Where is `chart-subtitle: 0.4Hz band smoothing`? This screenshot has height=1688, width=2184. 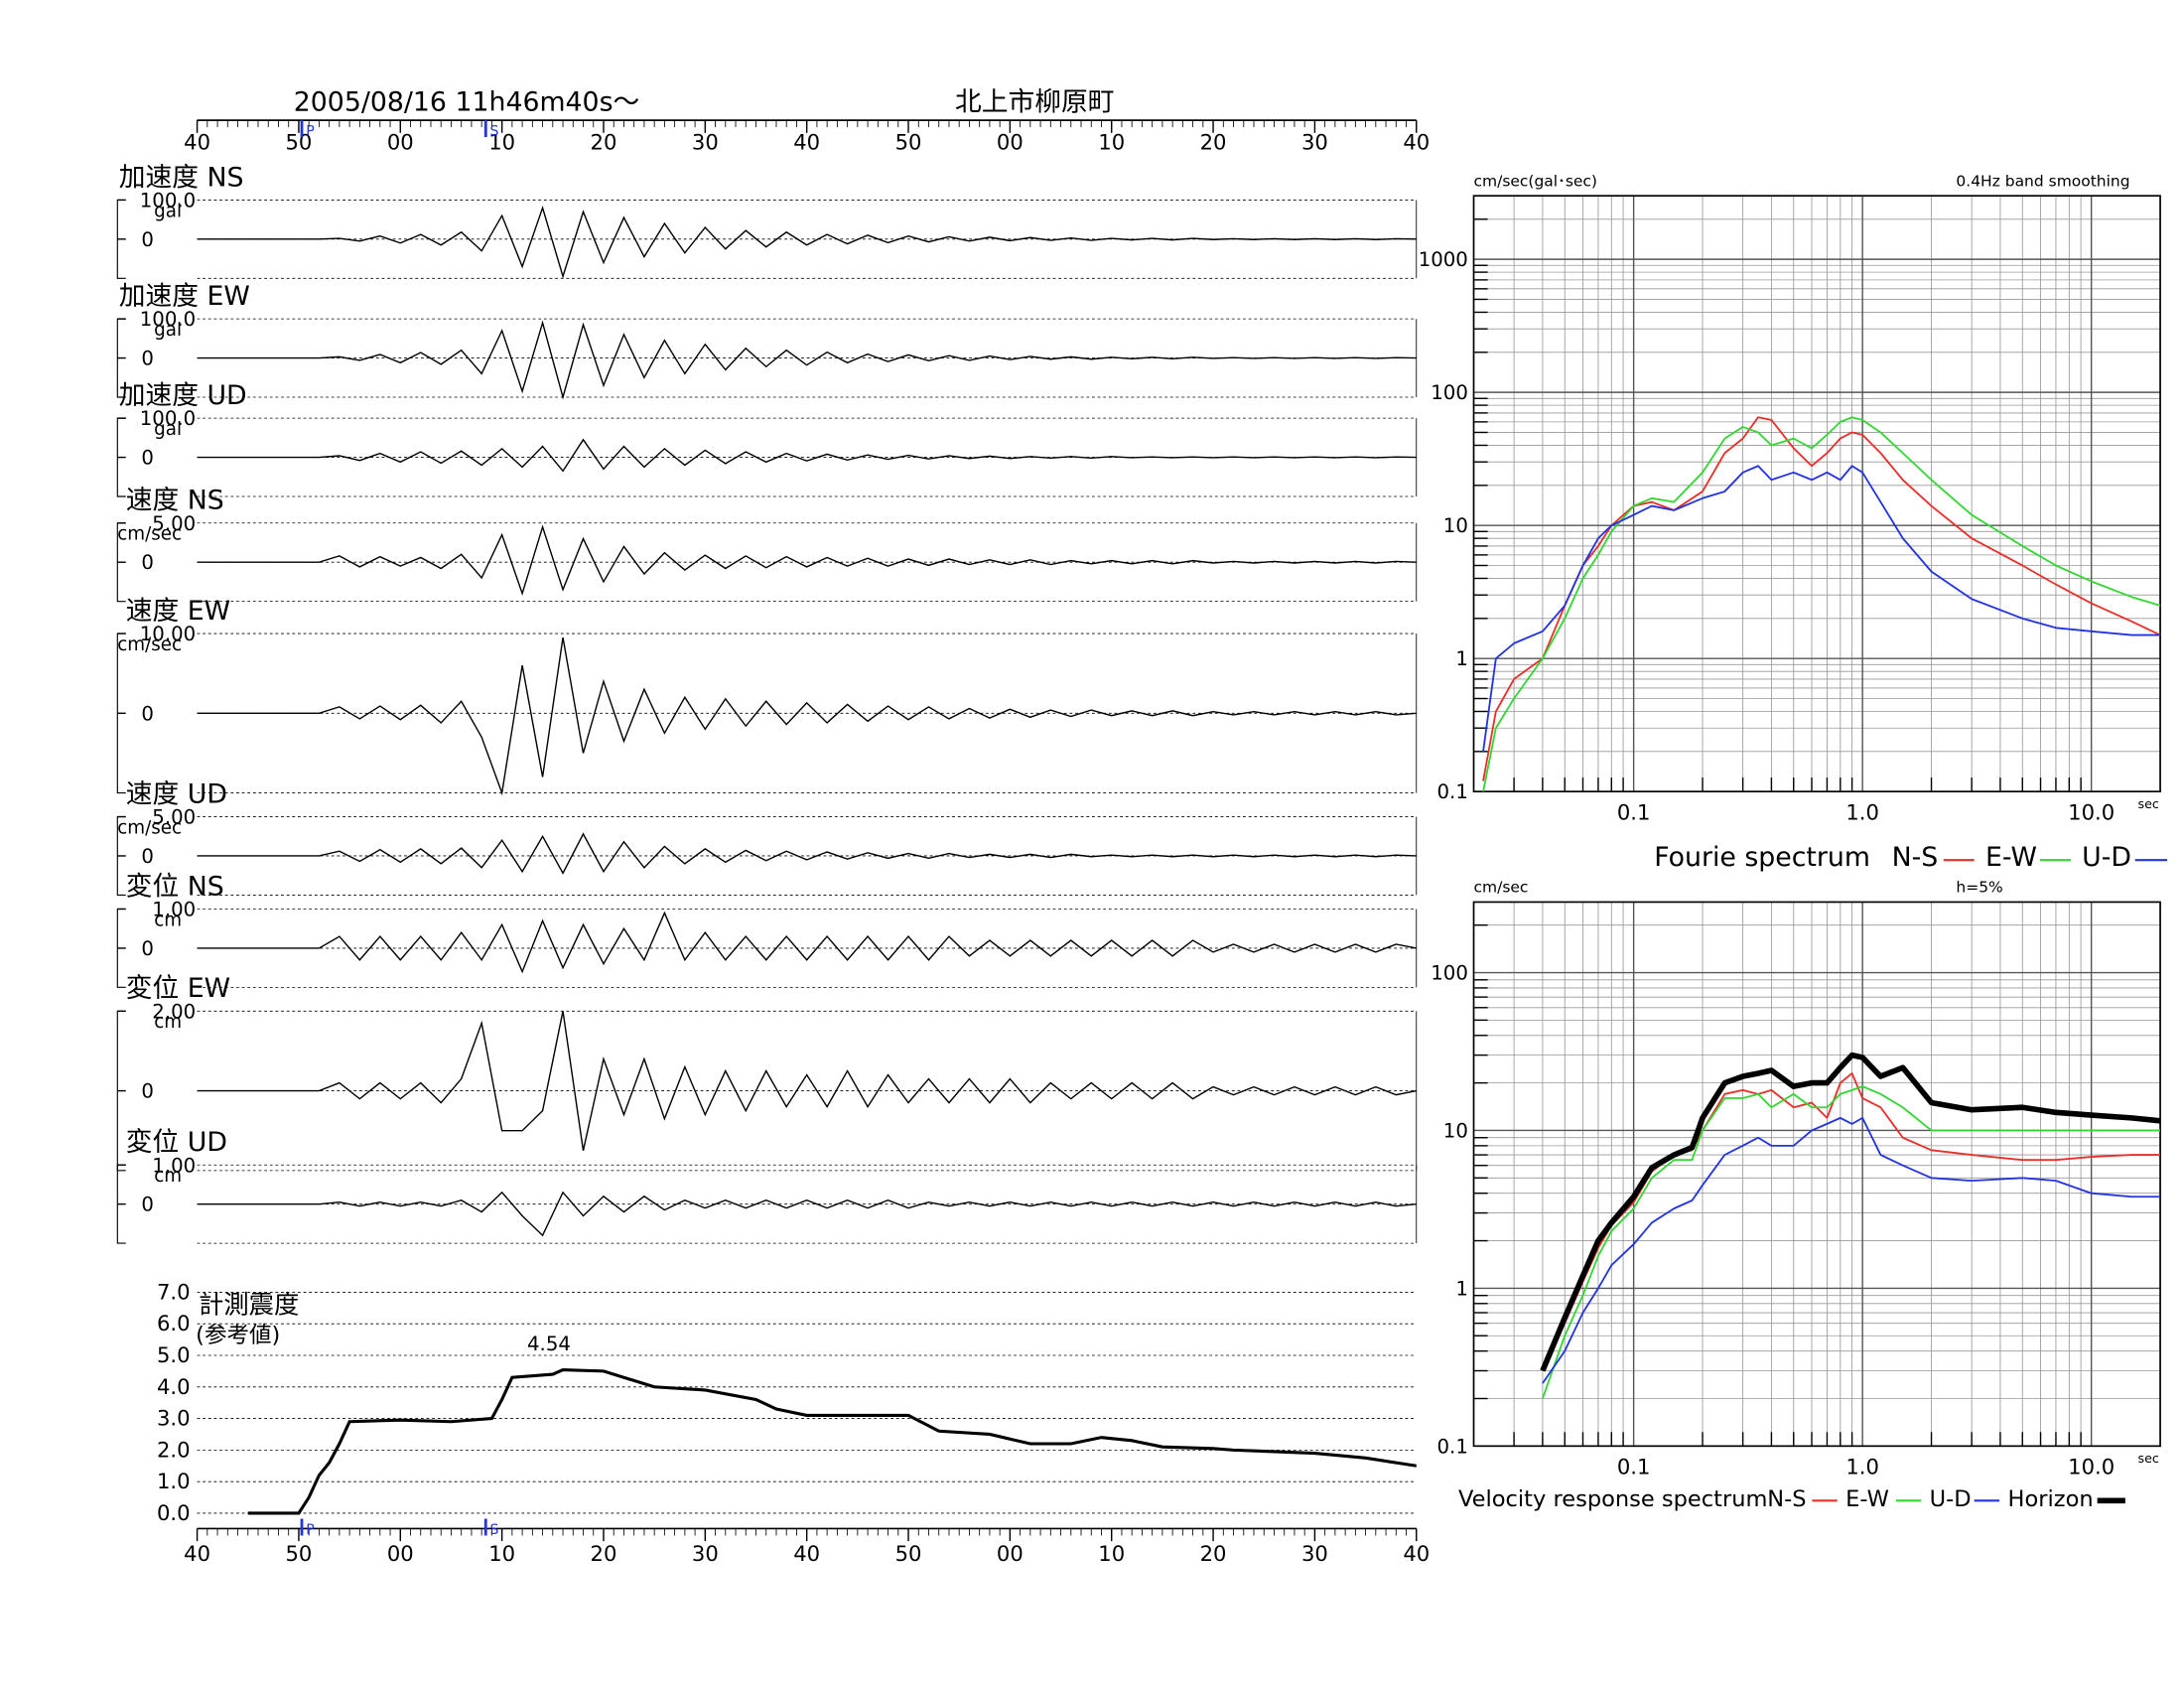 chart-subtitle: 0.4Hz band smoothing is located at coordinates (2042, 181).